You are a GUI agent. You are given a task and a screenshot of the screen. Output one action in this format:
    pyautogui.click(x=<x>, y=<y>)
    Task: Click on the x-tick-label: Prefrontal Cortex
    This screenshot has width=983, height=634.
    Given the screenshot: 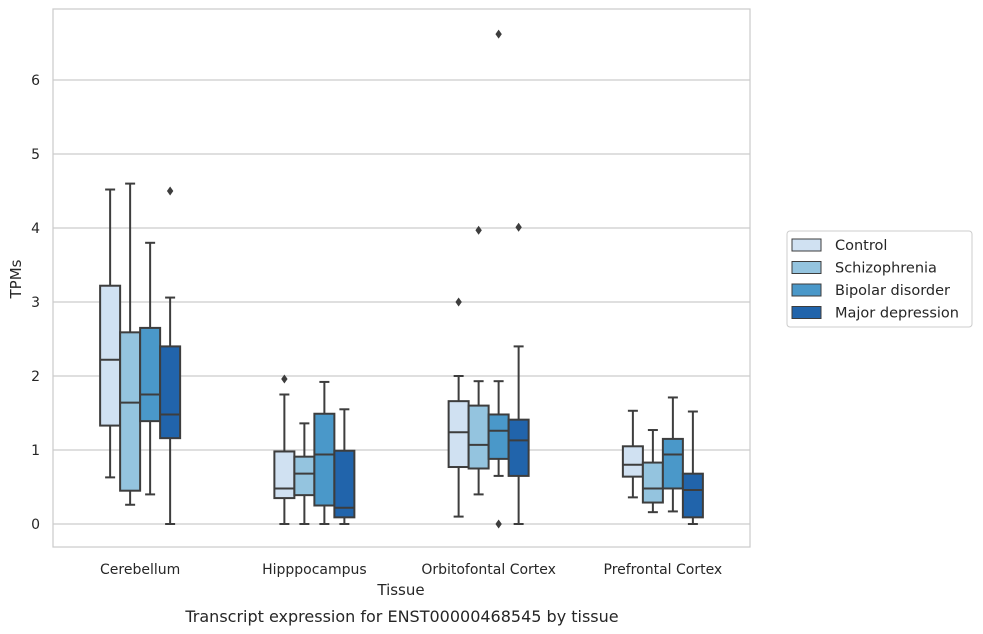 What is the action you would take?
    pyautogui.click(x=663, y=570)
    